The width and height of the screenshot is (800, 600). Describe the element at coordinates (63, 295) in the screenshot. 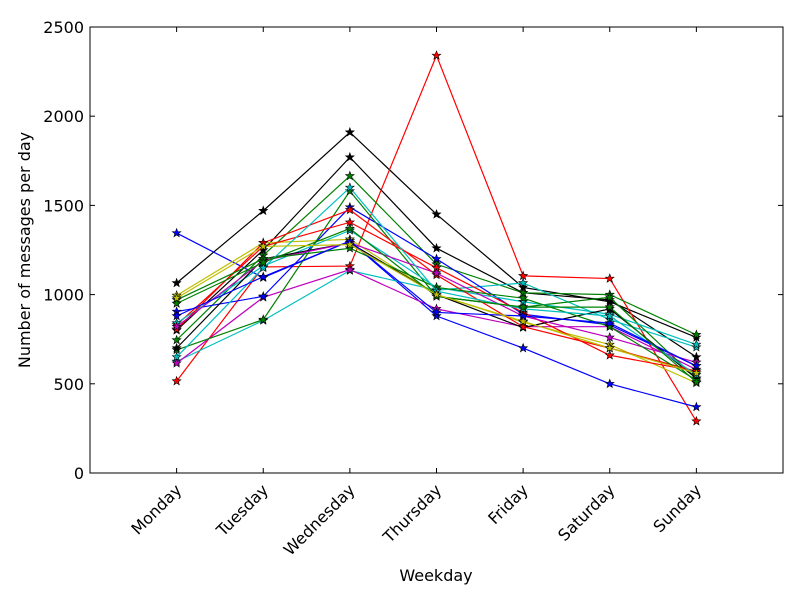

I see `y-tick-label: 1000` at that location.